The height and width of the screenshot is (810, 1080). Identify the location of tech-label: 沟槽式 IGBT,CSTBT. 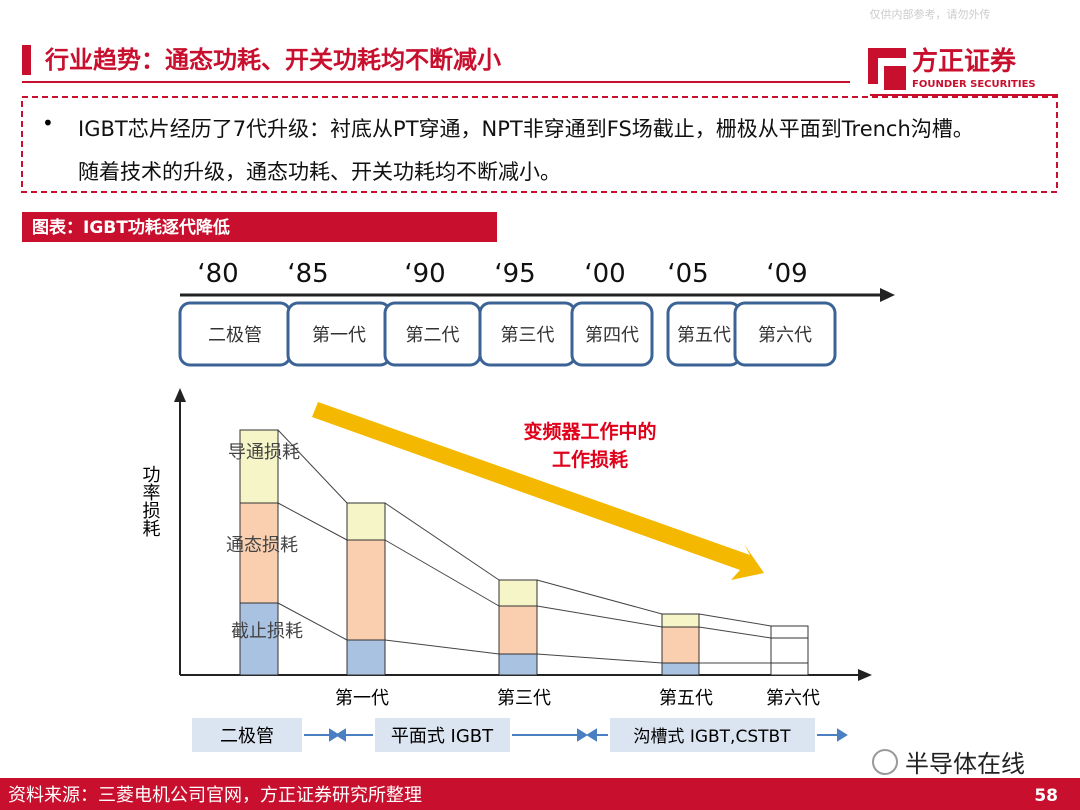
(712, 737).